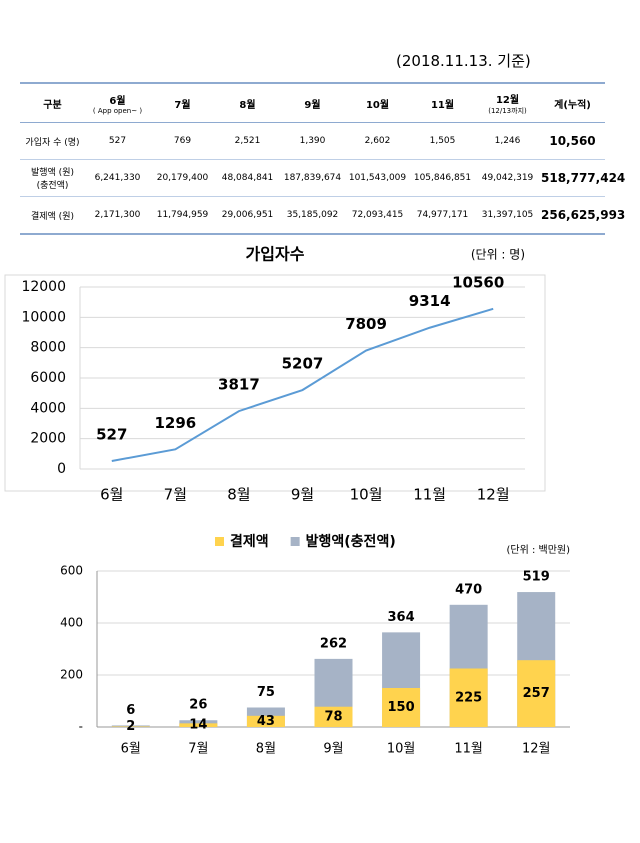 The width and height of the screenshot is (640, 843). Describe the element at coordinates (351, 541) in the screenshot. I see `legend-label: 발행액(충전액)` at that location.